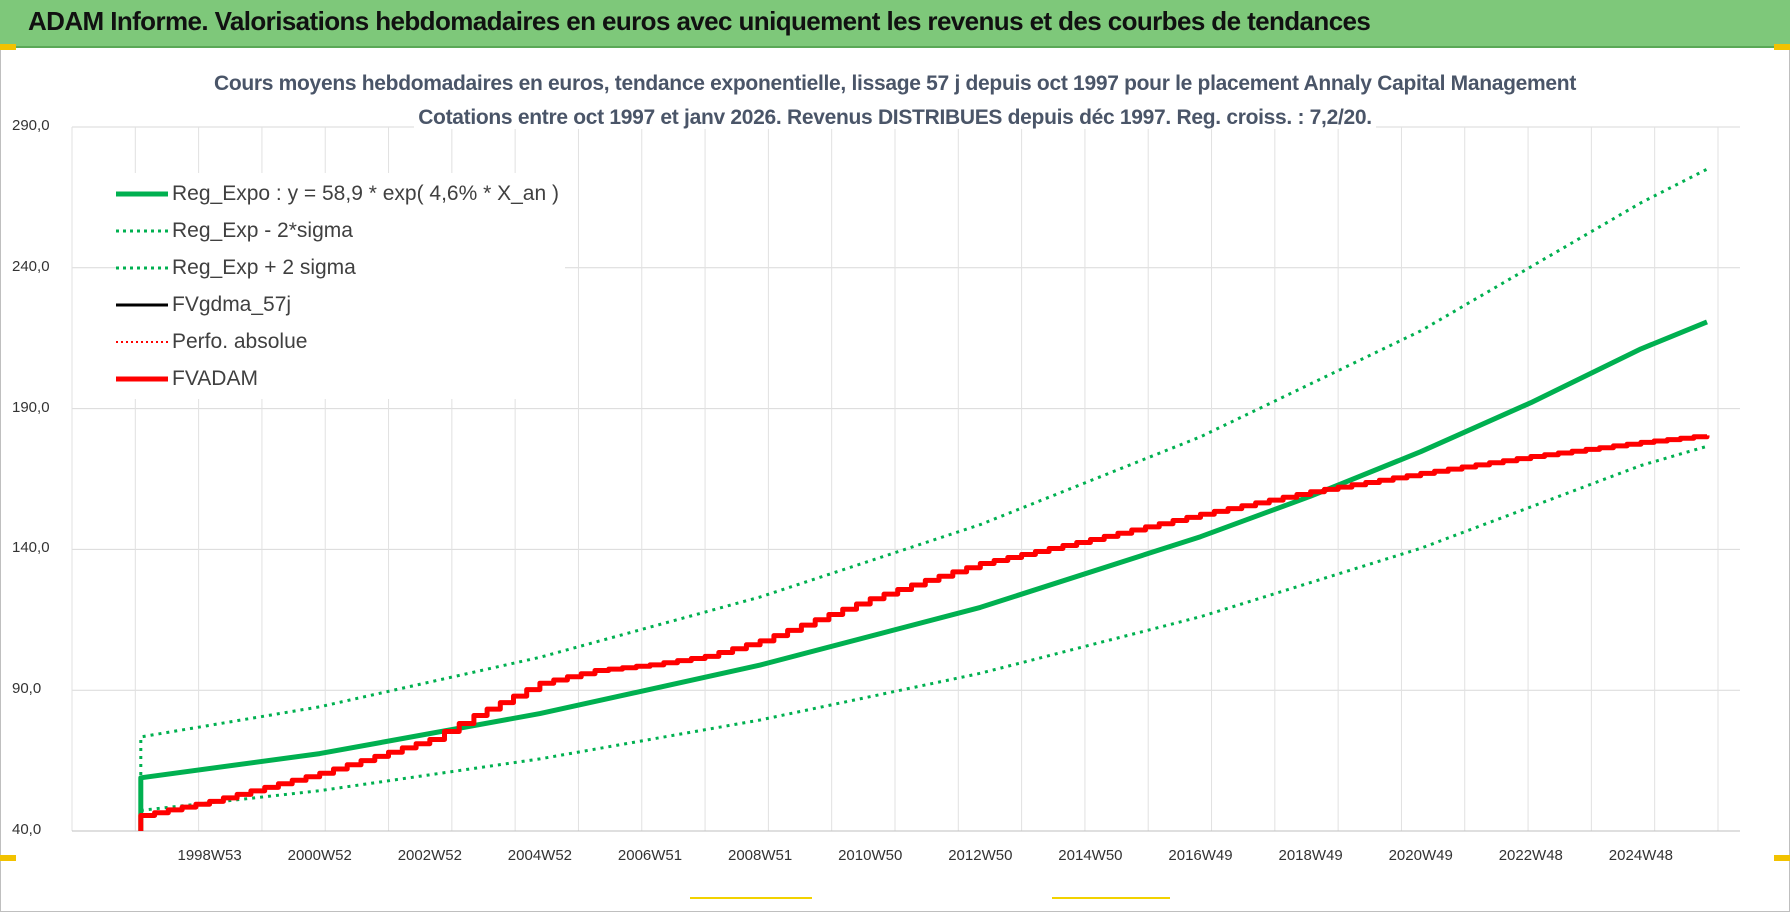 The width and height of the screenshot is (1790, 912). I want to click on legend-item: Perfo. absolue, so click(337, 341).